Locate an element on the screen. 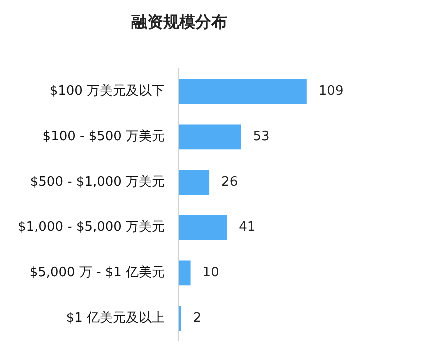 The image size is (437, 363). y-tick-label: $100 万美元及以下 is located at coordinates (108, 91).